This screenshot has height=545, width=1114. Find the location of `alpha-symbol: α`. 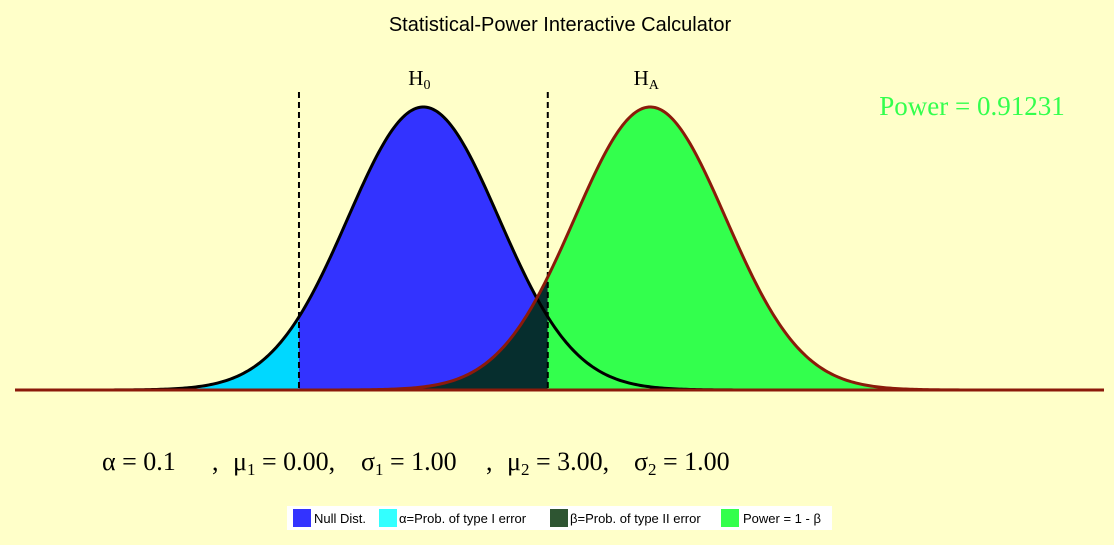

alpha-symbol: α is located at coordinates (109, 461).